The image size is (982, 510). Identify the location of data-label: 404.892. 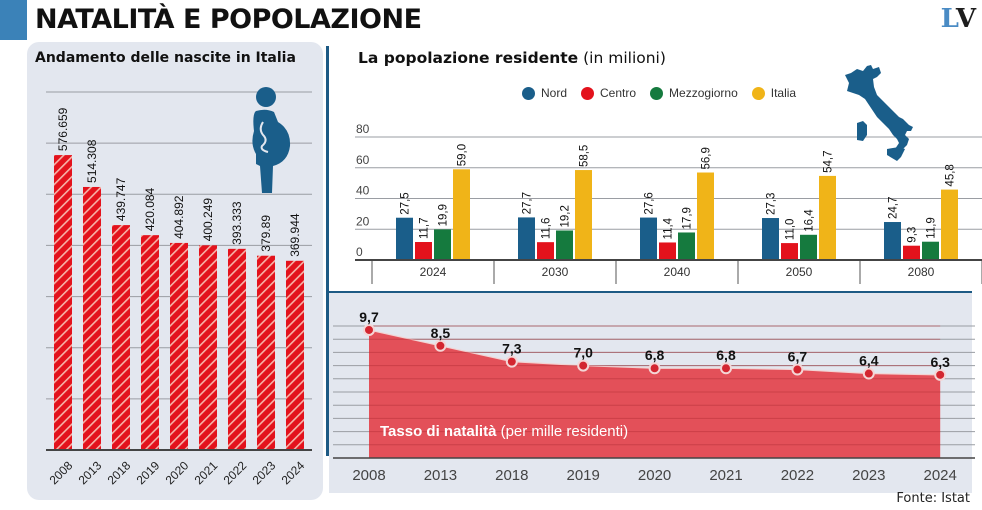
(179, 217).